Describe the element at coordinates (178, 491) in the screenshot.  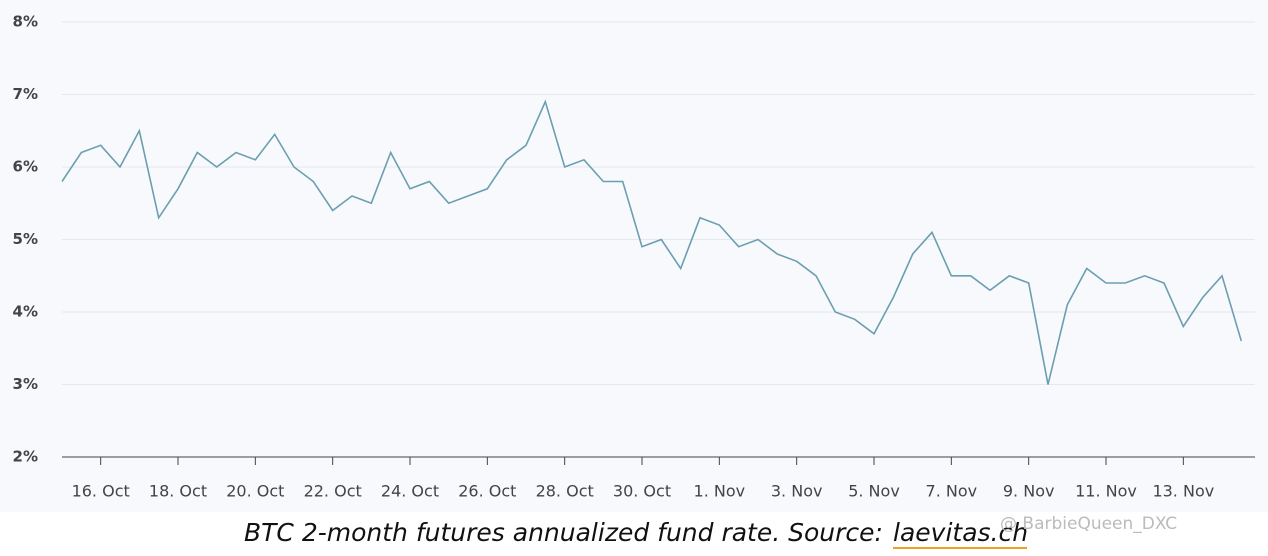
I see `x-tick-label: 18. Oct` at that location.